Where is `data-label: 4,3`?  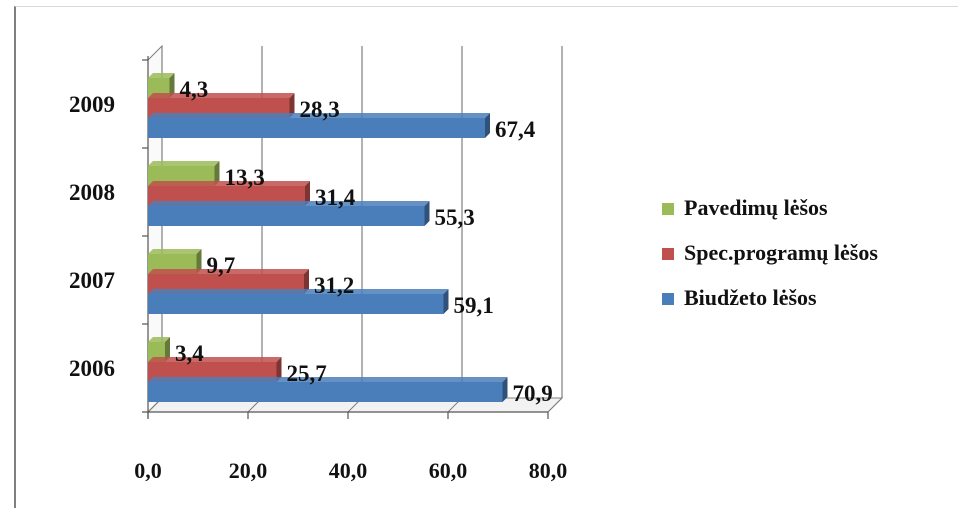
data-label: 4,3 is located at coordinates (194, 89).